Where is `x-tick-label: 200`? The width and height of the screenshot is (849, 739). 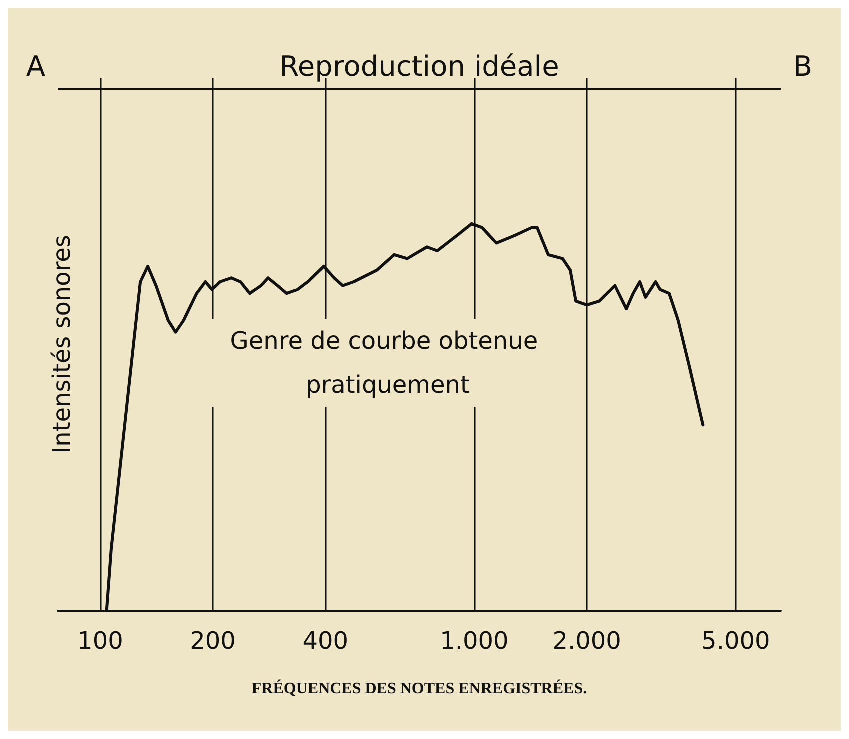
x-tick-label: 200 is located at coordinates (213, 641).